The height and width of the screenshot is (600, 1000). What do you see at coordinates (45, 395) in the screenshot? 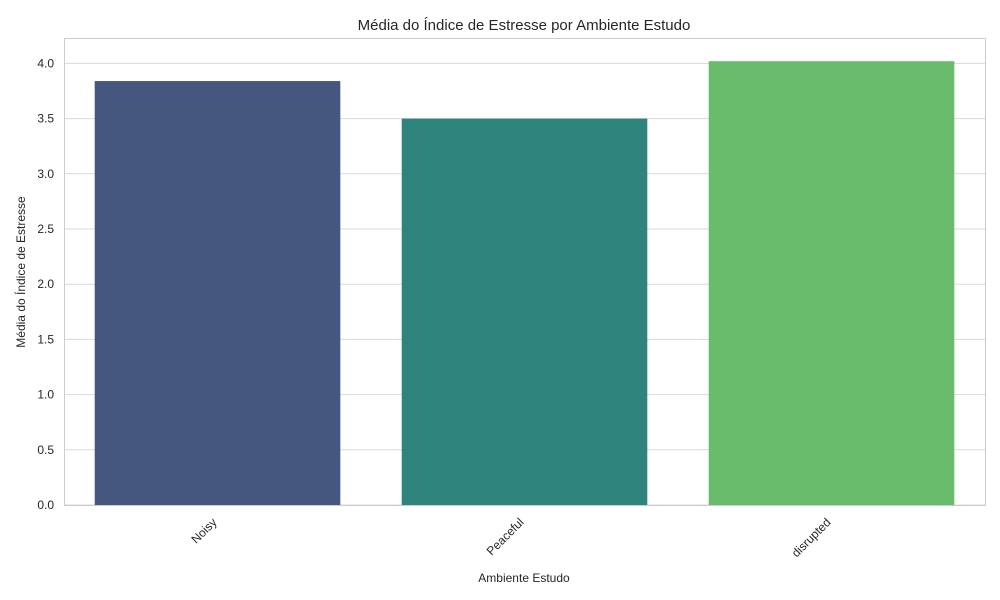
I see `y-tick-label: 1.0` at bounding box center [45, 395].